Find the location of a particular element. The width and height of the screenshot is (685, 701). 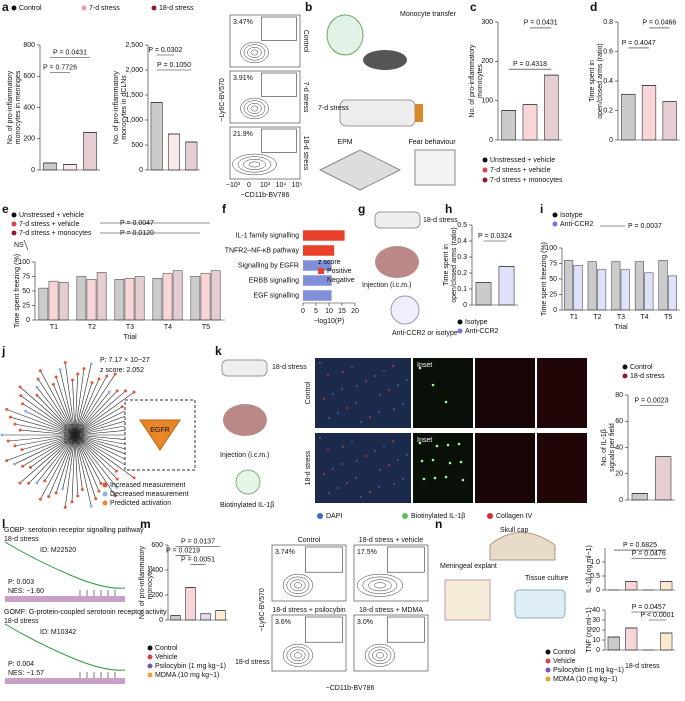

x-tick-label: 10 is located at coordinates (329, 311).